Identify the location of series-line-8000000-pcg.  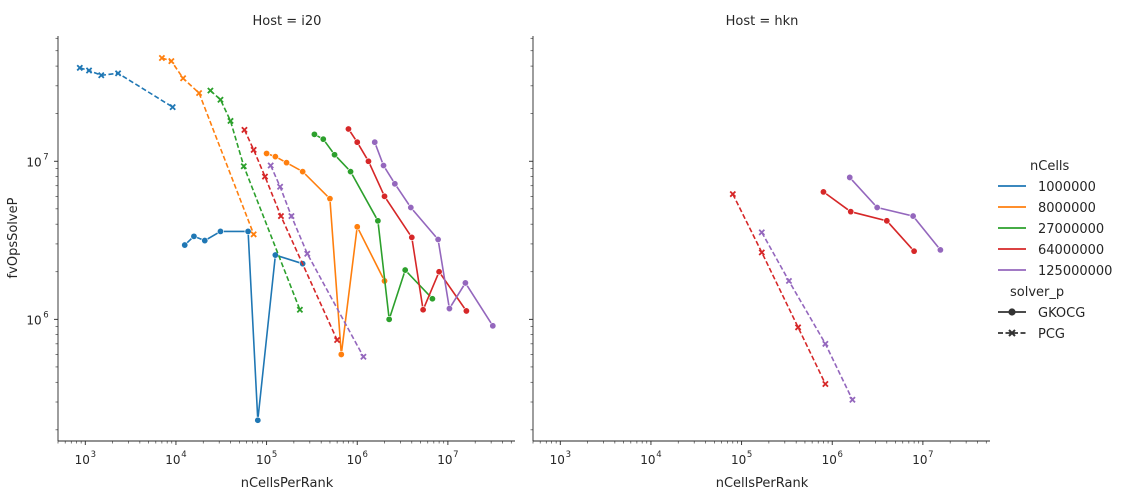
(208, 146).